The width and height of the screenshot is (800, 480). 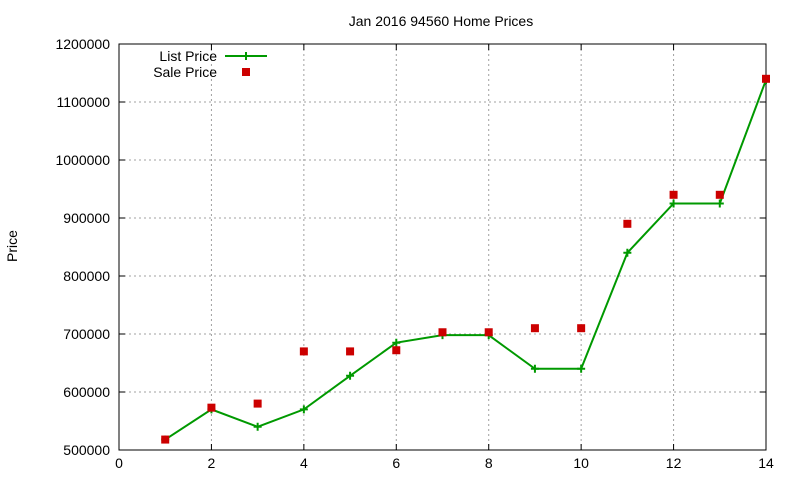 I want to click on y-tick-label: 600000, so click(x=86, y=392).